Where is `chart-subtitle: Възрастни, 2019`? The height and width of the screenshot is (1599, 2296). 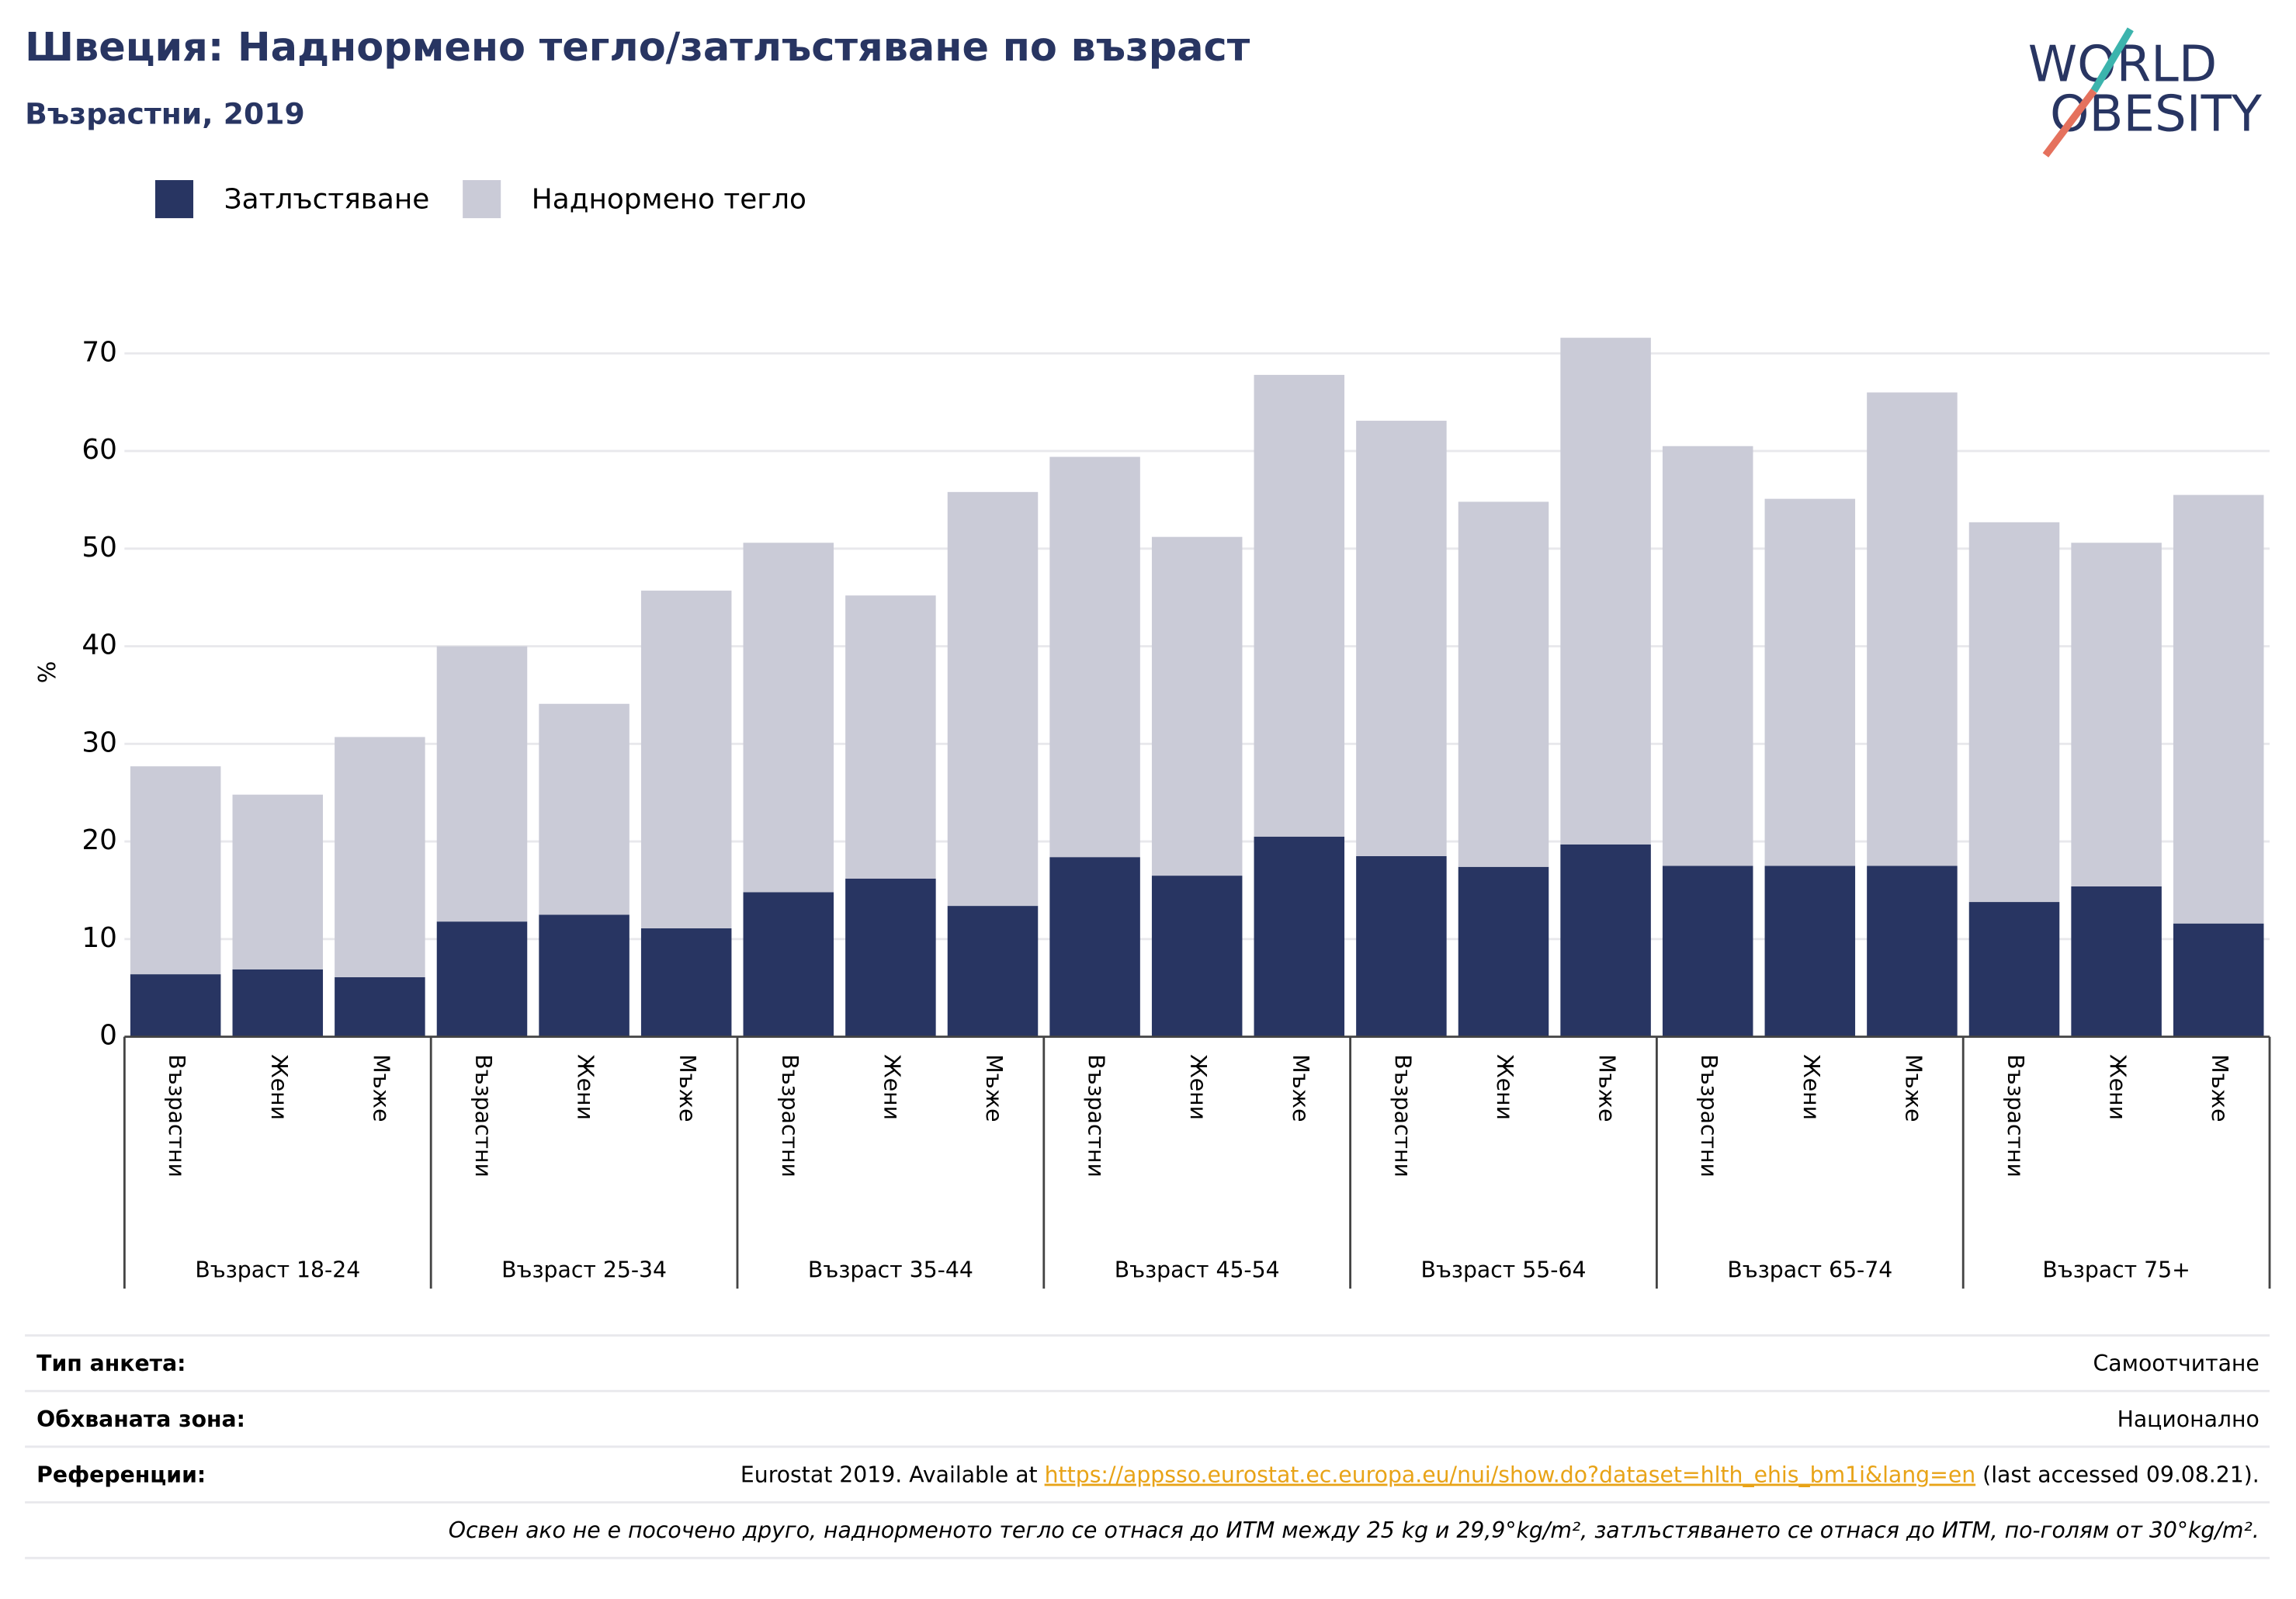
chart-subtitle: Възрастни, 2019 is located at coordinates (165, 114).